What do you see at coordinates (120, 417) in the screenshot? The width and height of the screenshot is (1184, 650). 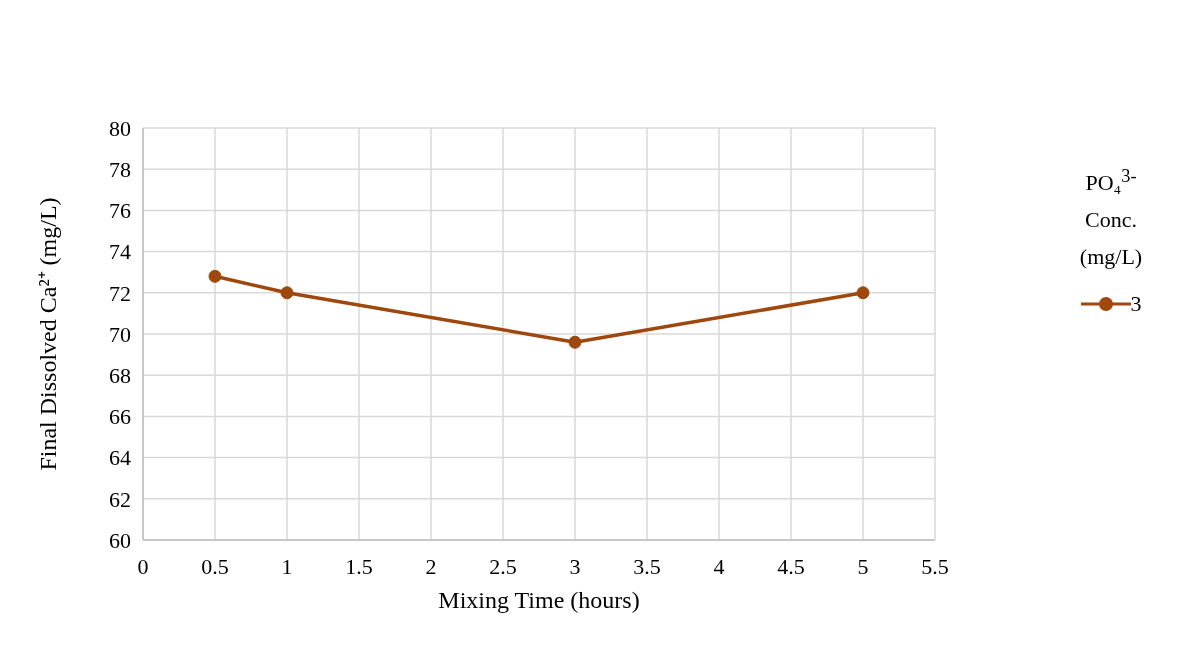 I see `y-tick-label: 66` at bounding box center [120, 417].